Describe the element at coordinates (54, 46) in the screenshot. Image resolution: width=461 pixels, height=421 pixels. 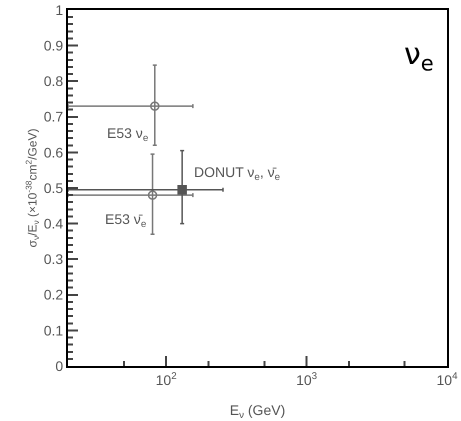
I see `y-tick-label: 0.9` at that location.